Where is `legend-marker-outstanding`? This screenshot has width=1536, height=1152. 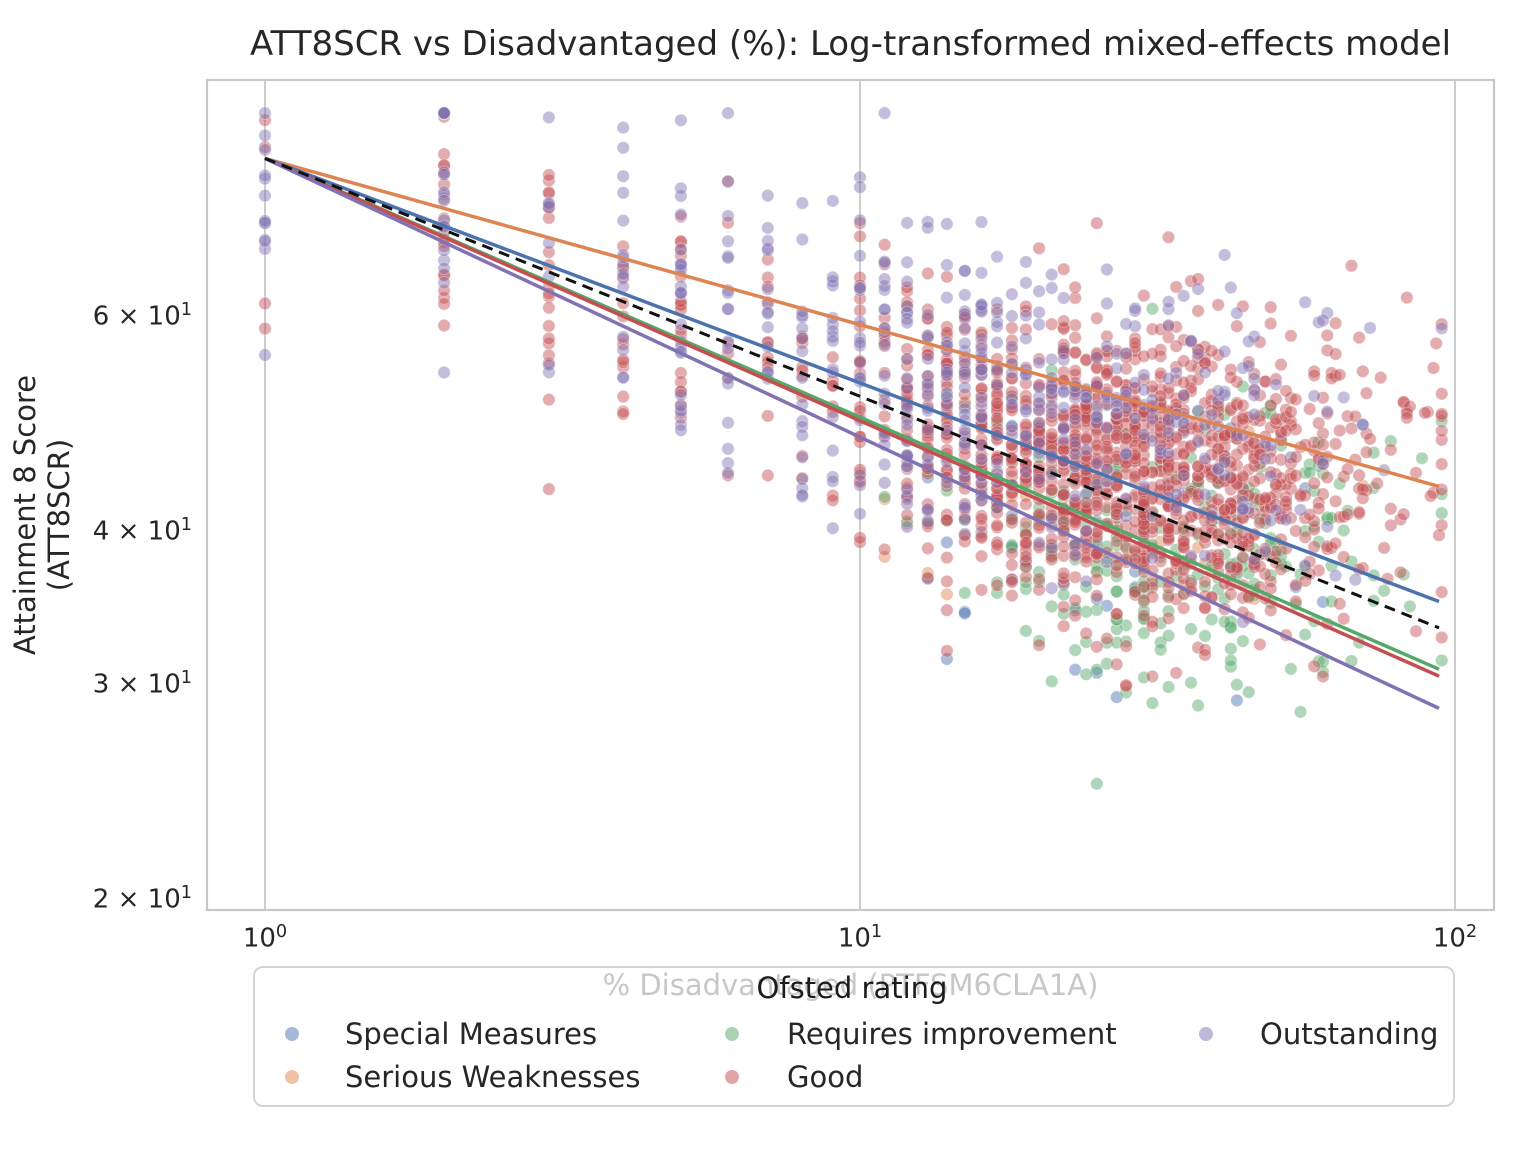
legend-marker-outstanding is located at coordinates (1206, 1034).